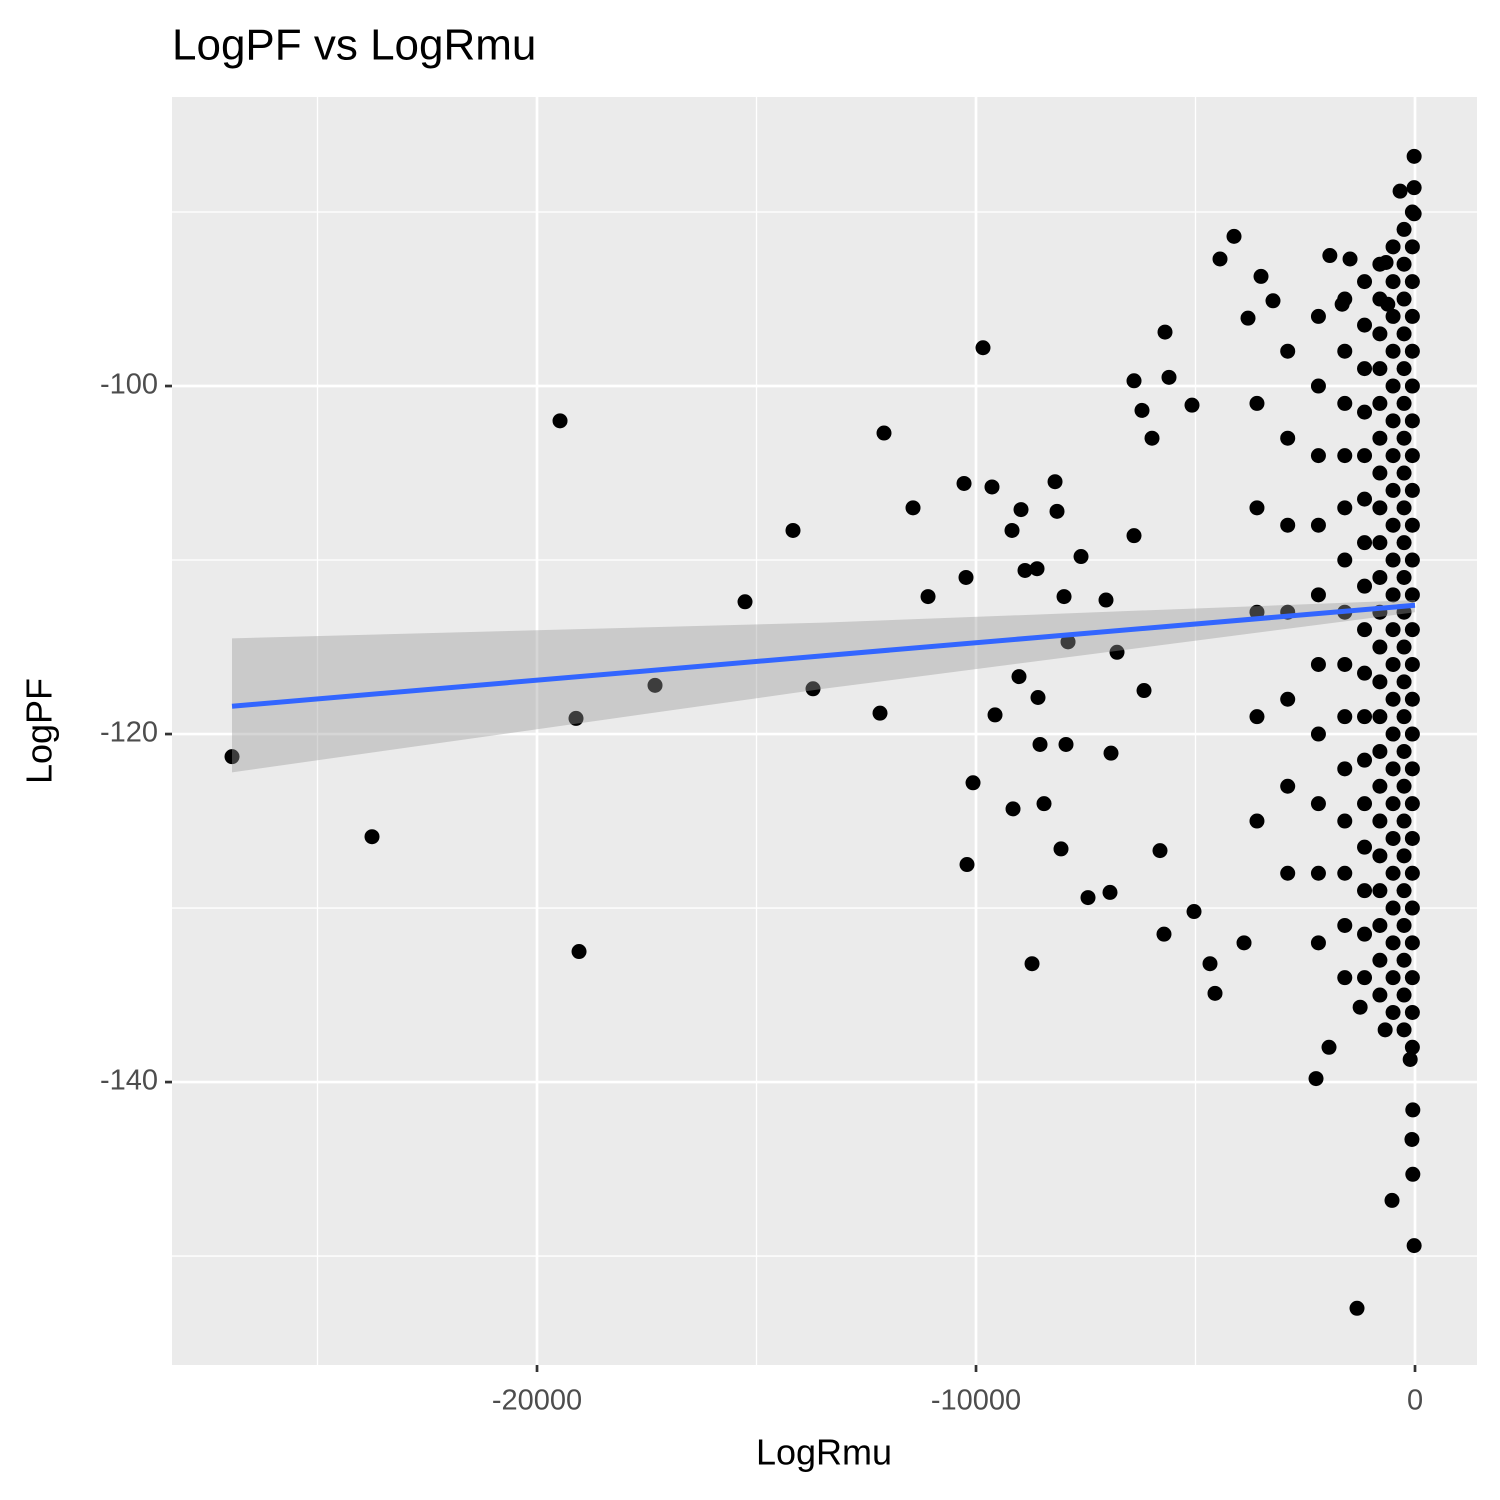 The image size is (1500, 1500). Describe the element at coordinates (129, 733) in the screenshot. I see `y-tick-label: -120` at that location.